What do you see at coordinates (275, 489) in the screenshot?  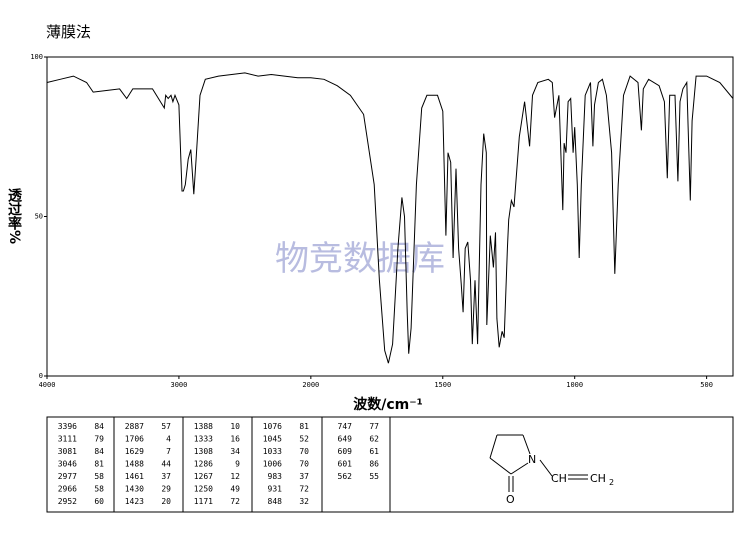 I see `peak-wavenumber: 931` at bounding box center [275, 489].